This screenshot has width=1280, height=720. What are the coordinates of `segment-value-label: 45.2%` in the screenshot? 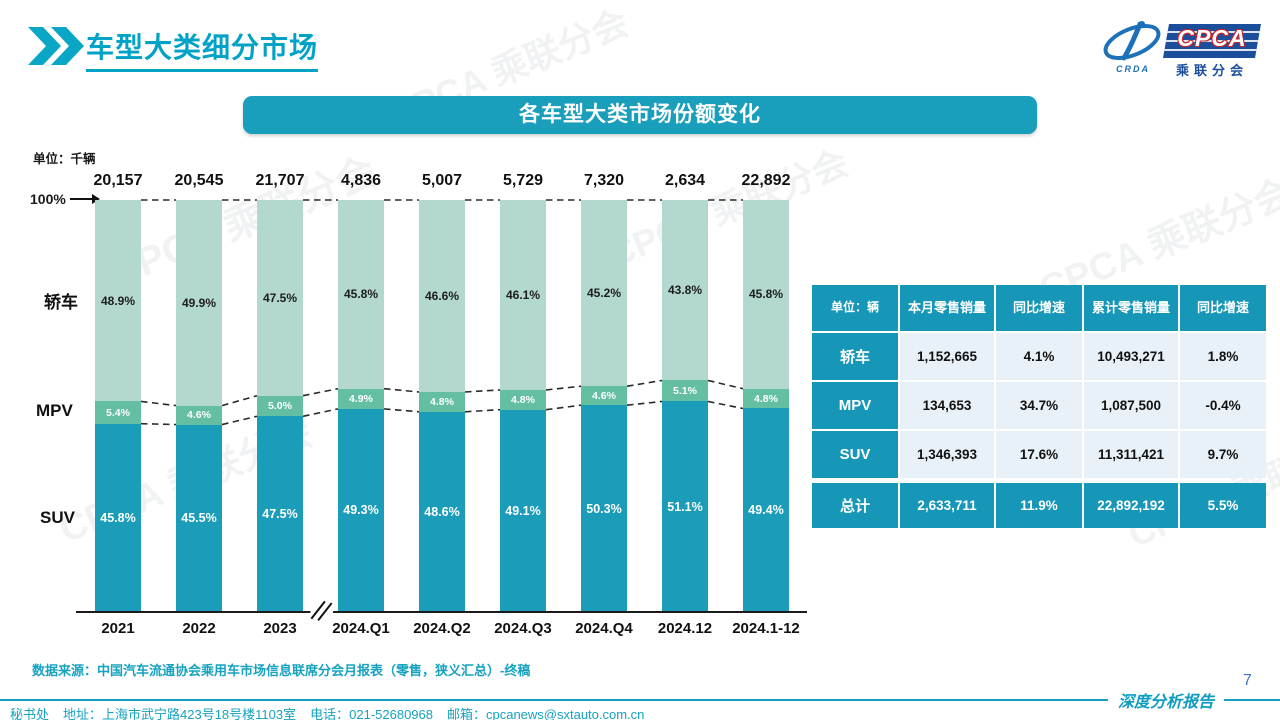 It's located at (604, 293).